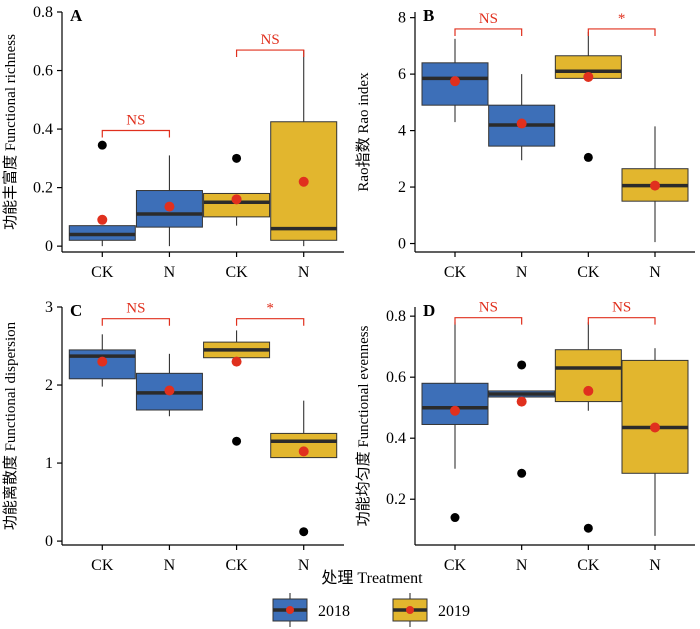 This screenshot has width=700, height=629. What do you see at coordinates (311, 610) in the screenshot?
I see `legend-item-2018: 2018` at bounding box center [311, 610].